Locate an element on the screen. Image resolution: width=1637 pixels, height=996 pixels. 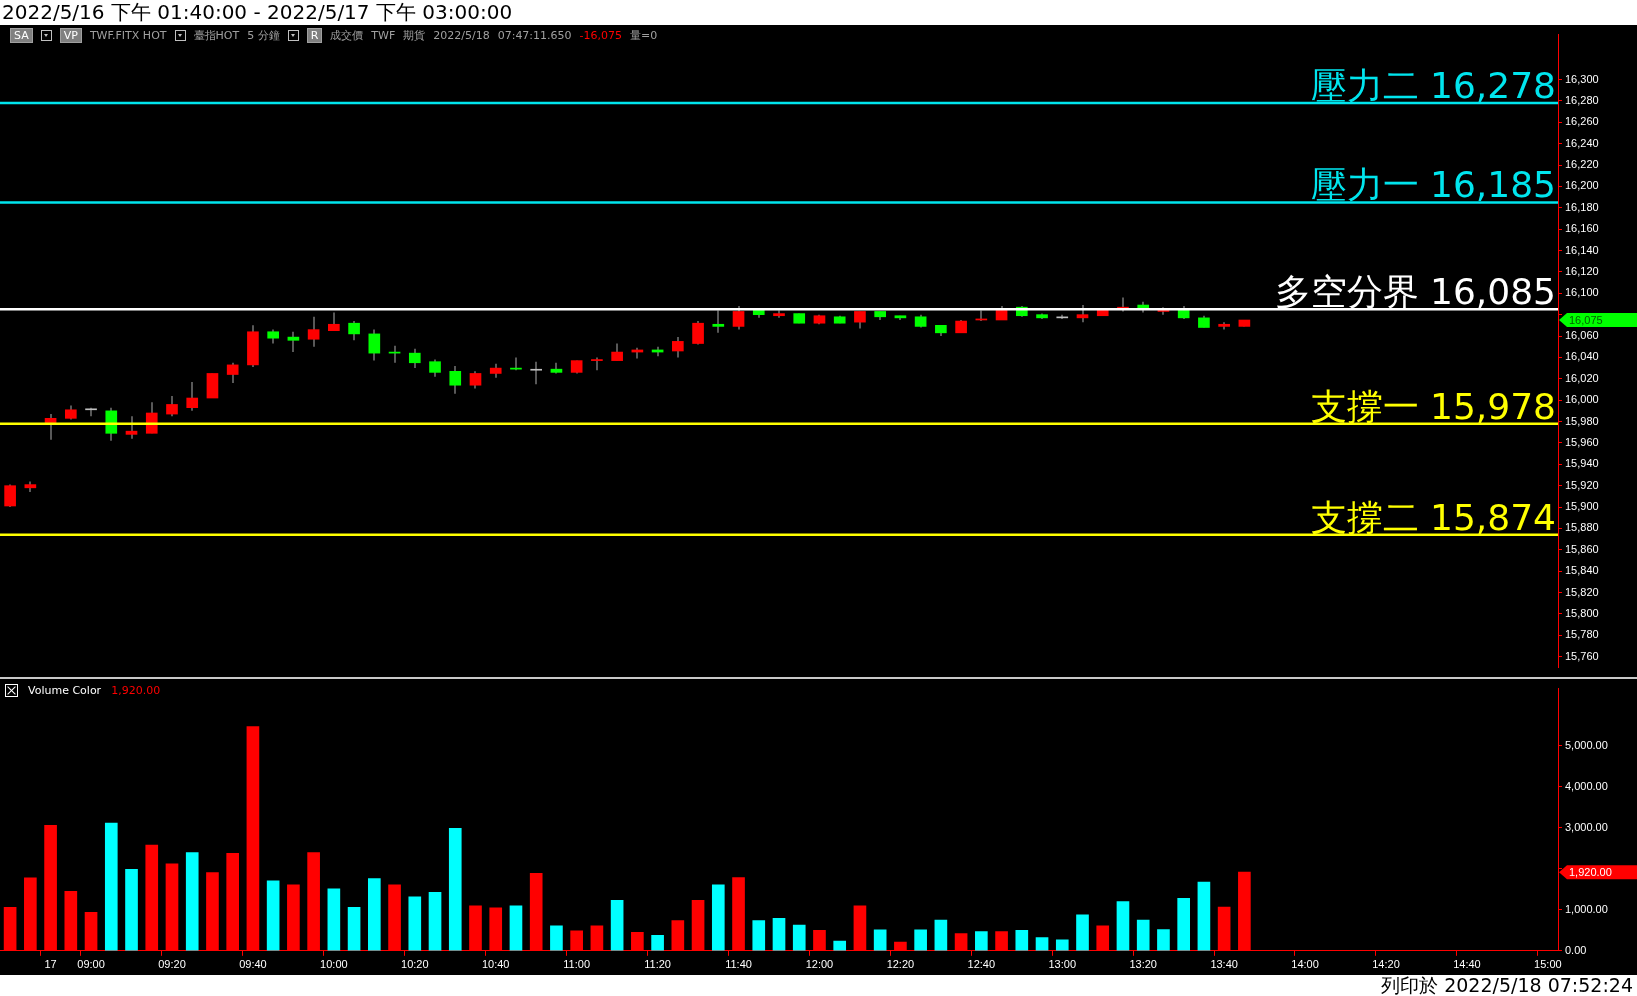
y-tick-label: 16,220 is located at coordinates (1582, 164).